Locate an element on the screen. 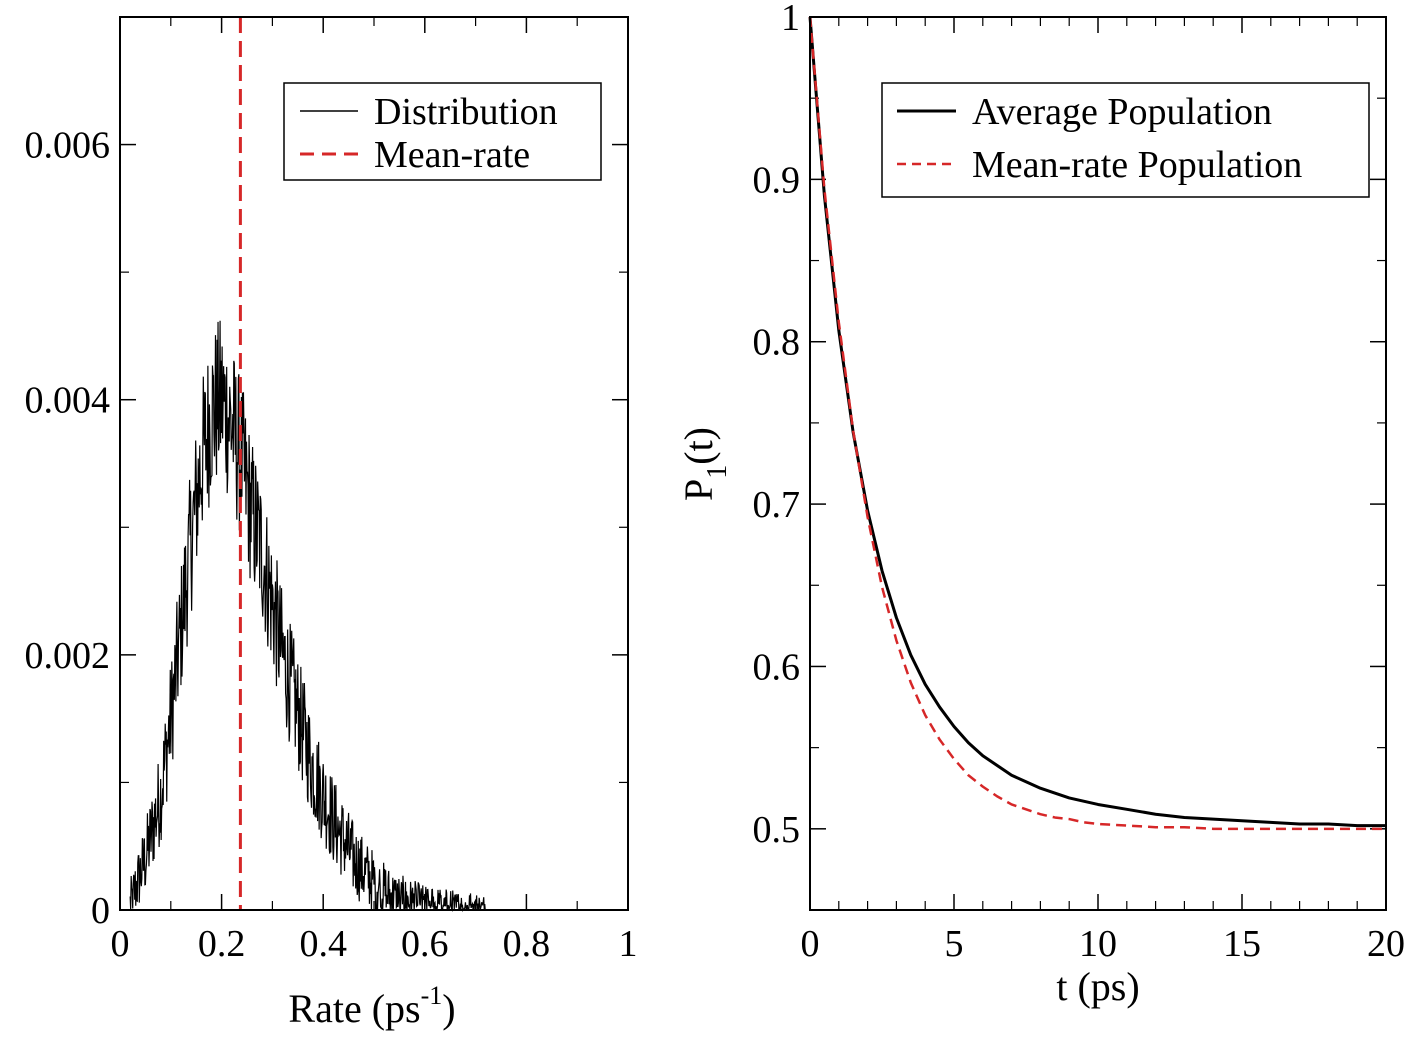 This screenshot has width=1412, height=1039. right-legend-box is located at coordinates (1125, 140).